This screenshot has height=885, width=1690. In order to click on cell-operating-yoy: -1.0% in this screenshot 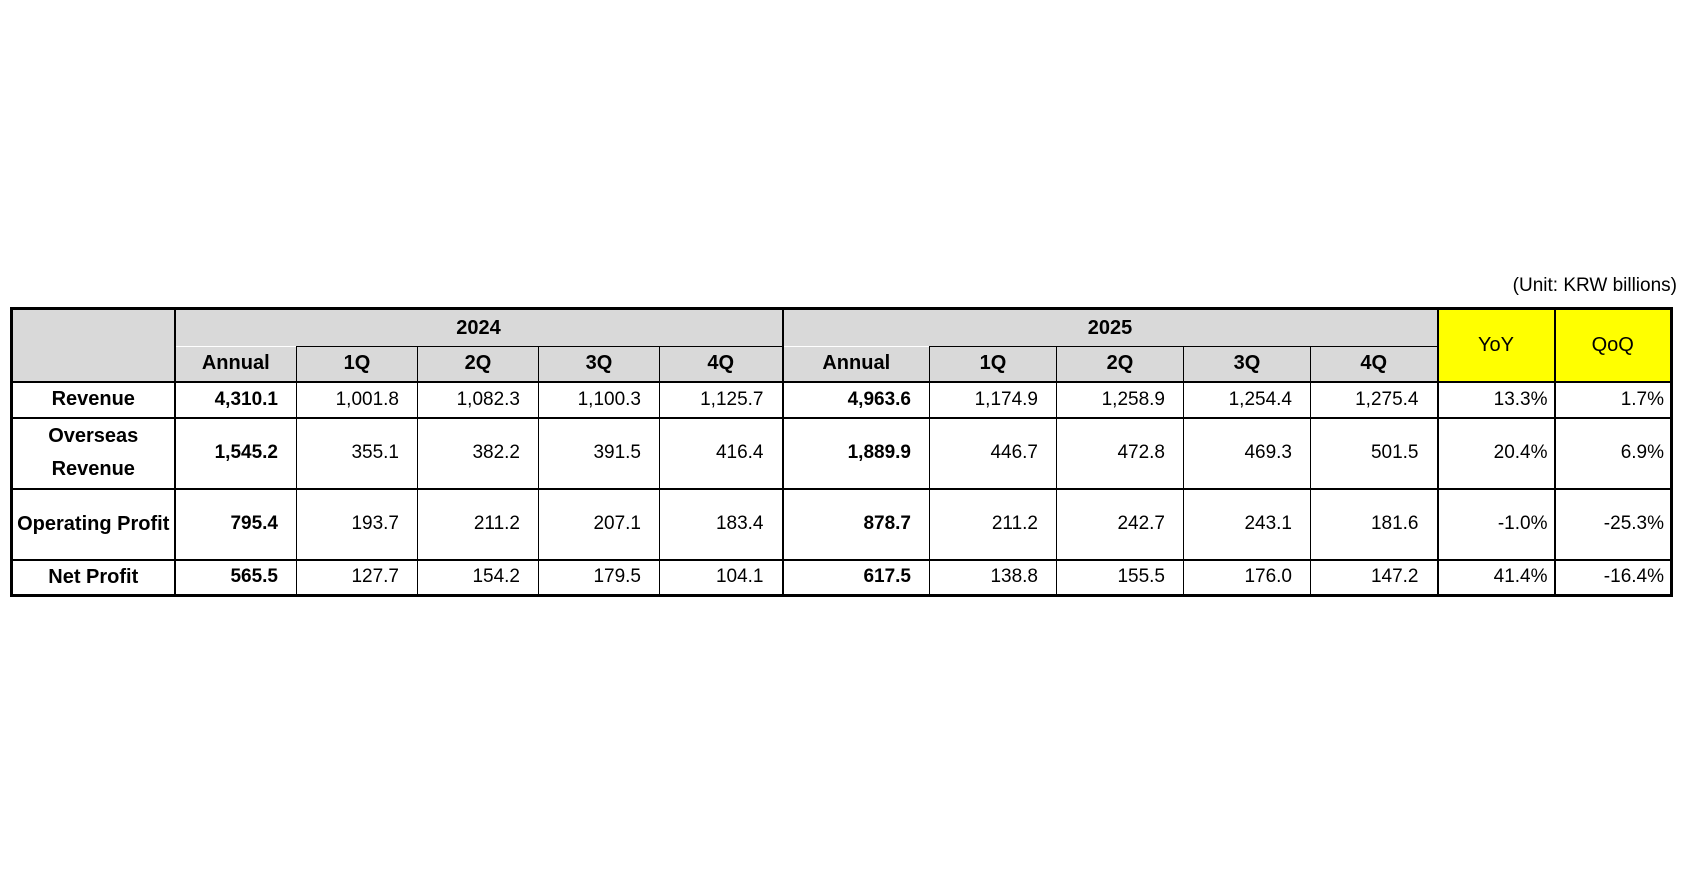, I will do `click(1495, 524)`.